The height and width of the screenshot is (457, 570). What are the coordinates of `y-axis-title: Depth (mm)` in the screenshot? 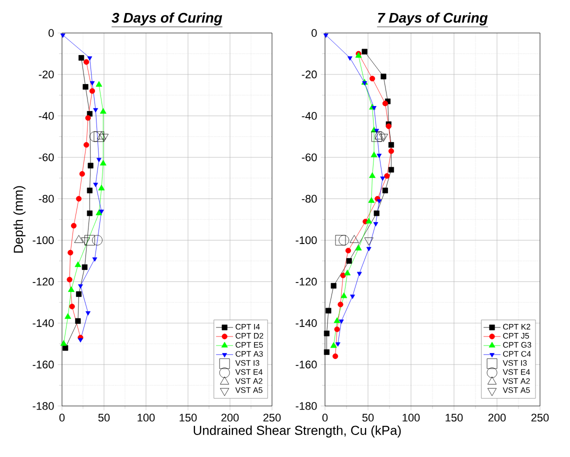 It's located at (19, 219).